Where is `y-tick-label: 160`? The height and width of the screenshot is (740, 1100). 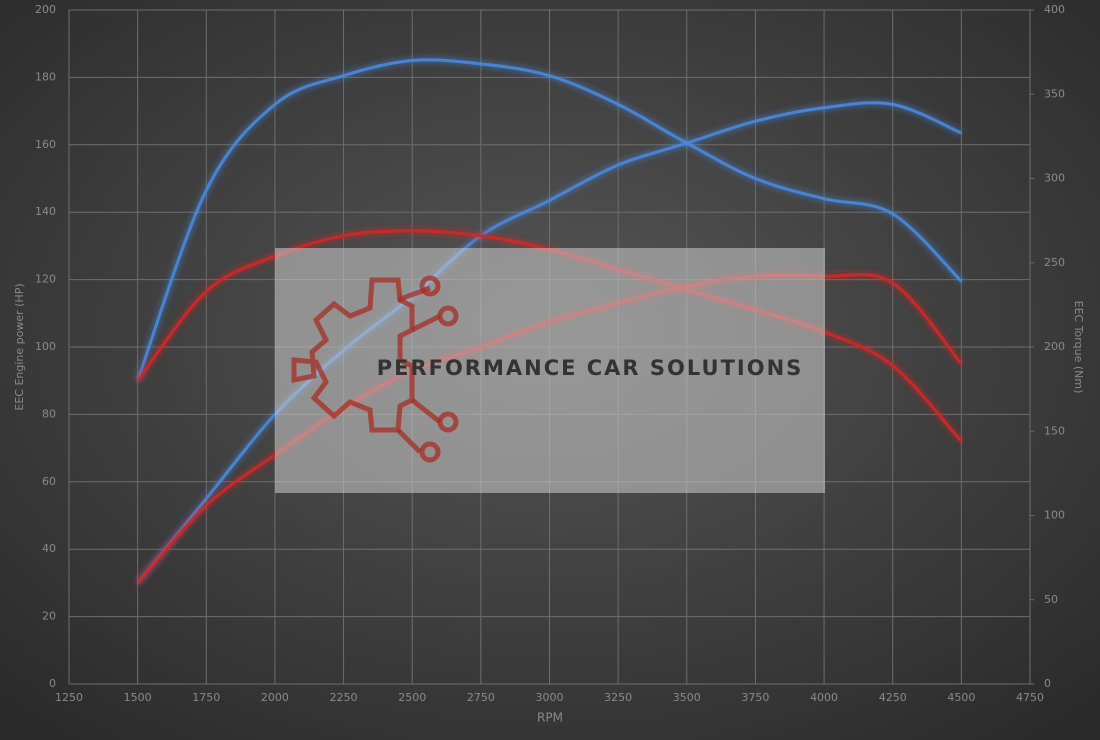 y-tick-label: 160 is located at coordinates (45, 144).